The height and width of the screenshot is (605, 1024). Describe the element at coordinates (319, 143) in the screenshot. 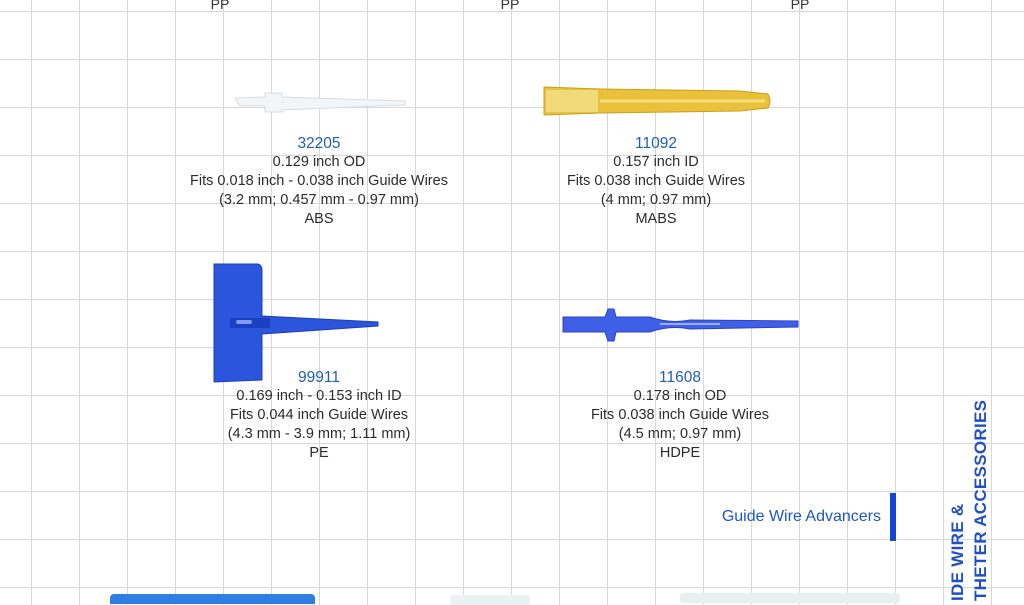

I see `product-code: 32205` at that location.